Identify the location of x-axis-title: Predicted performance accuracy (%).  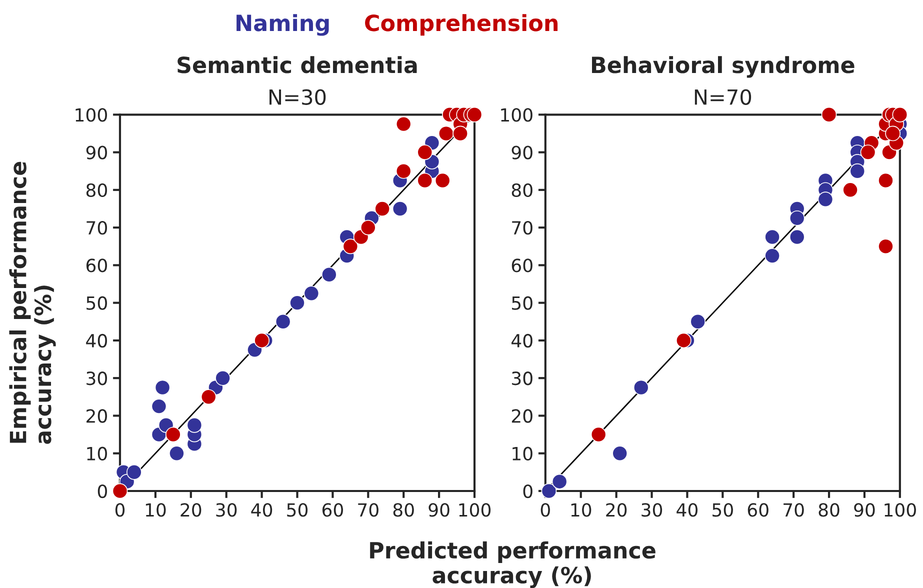
(513, 564).